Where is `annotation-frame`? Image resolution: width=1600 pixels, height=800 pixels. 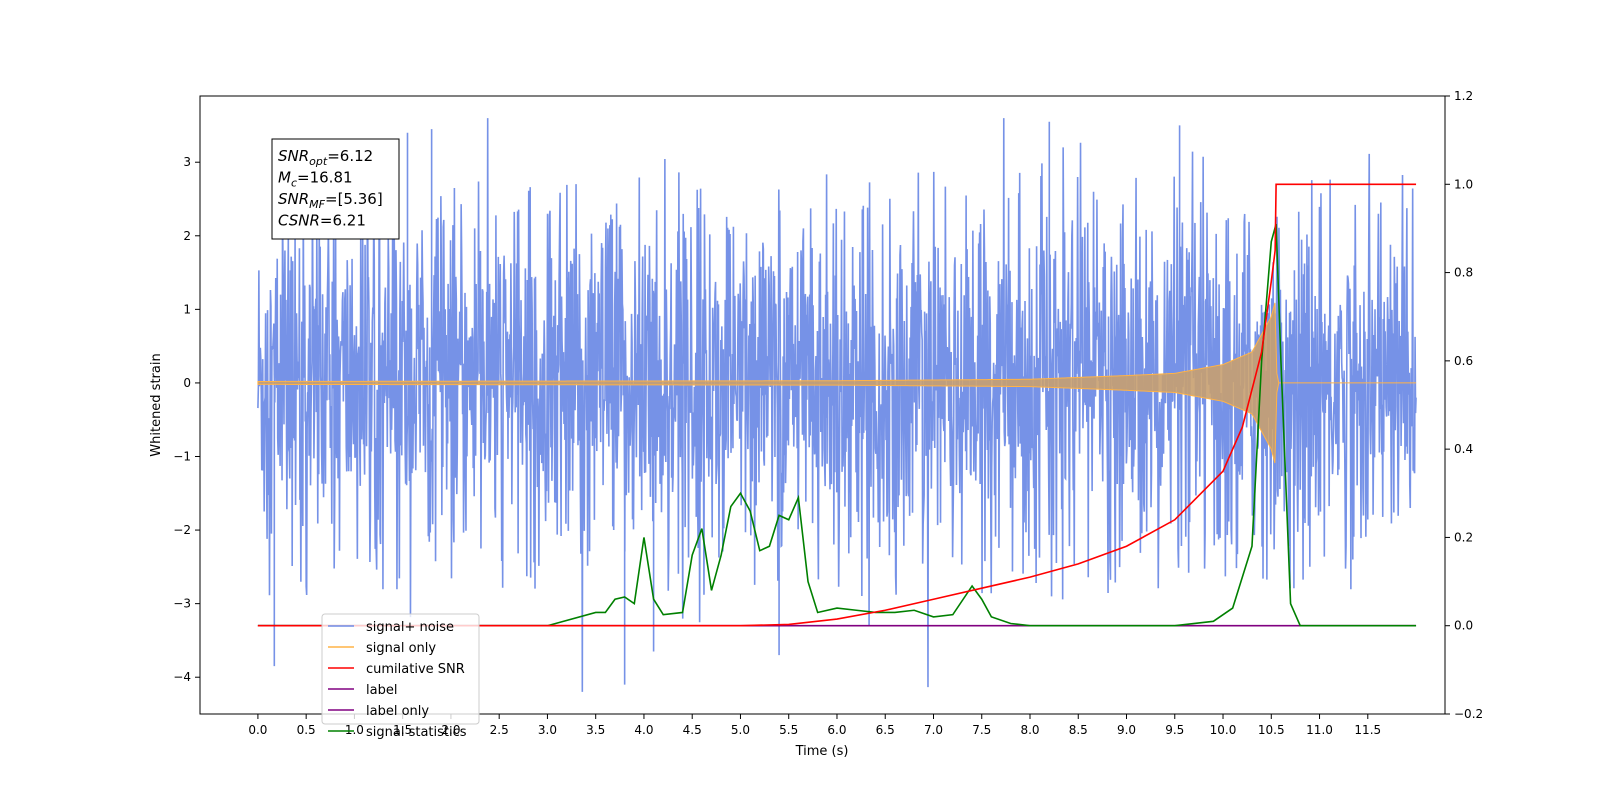 annotation-frame is located at coordinates (335, 189).